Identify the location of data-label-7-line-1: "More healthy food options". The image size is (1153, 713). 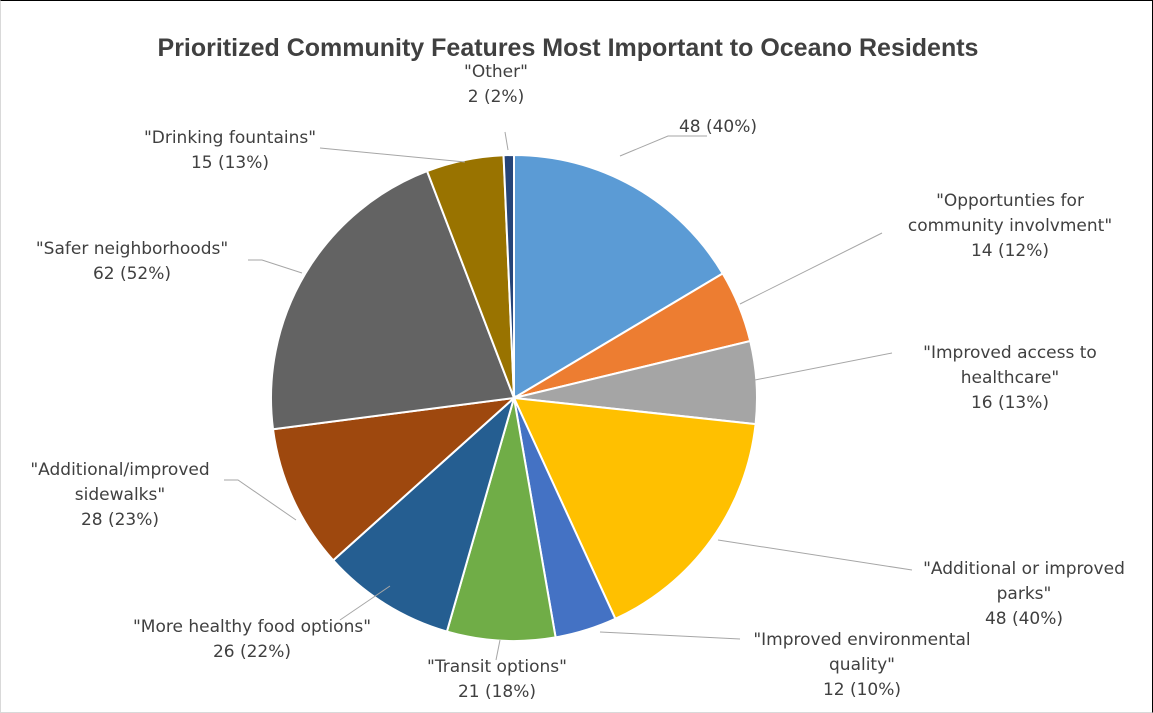
(252, 627).